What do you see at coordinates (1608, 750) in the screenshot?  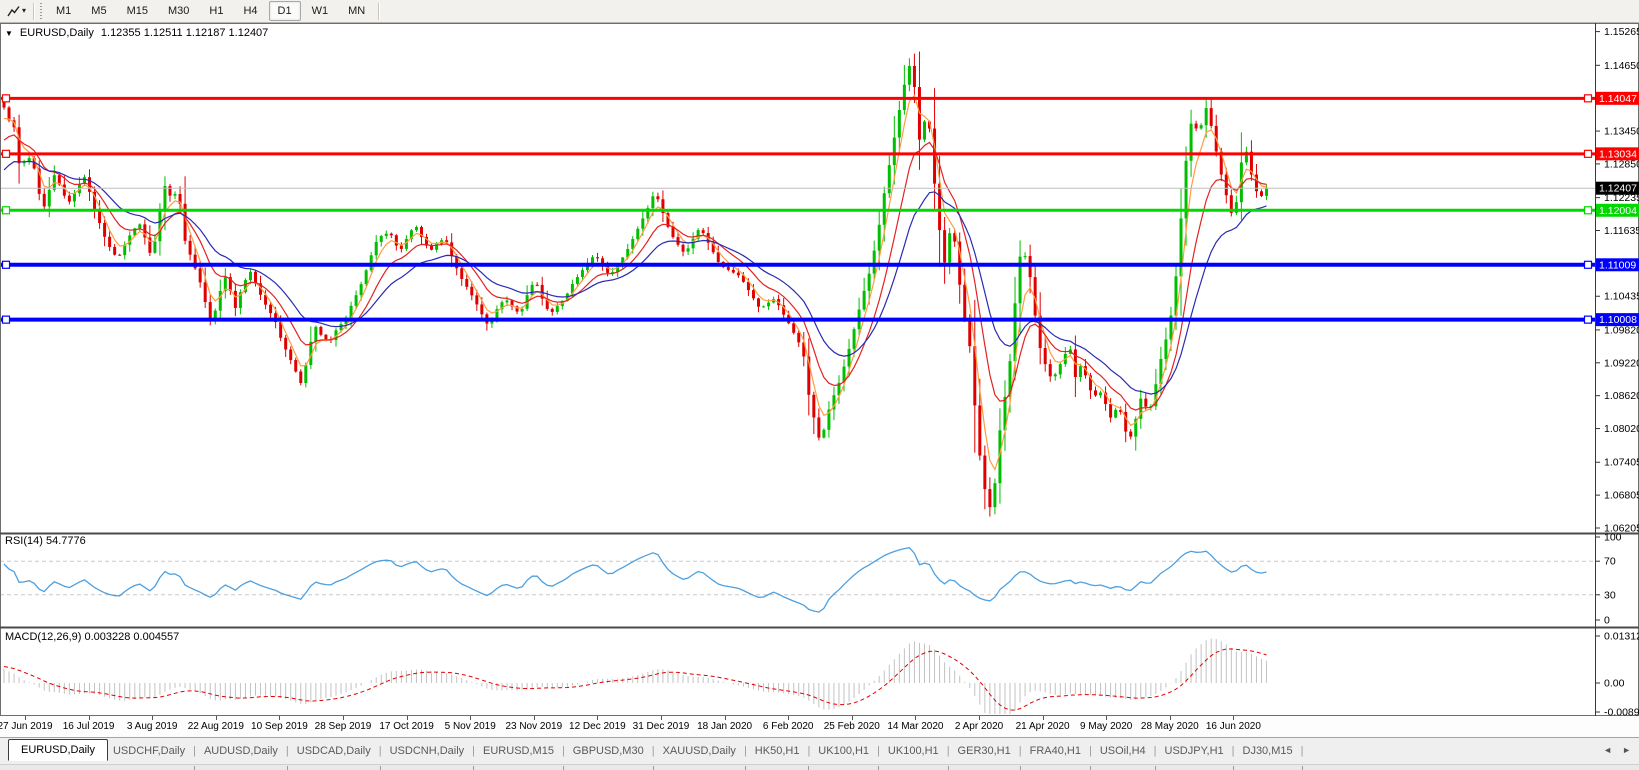 I see `tab-scroll-left-icon: ◄` at bounding box center [1608, 750].